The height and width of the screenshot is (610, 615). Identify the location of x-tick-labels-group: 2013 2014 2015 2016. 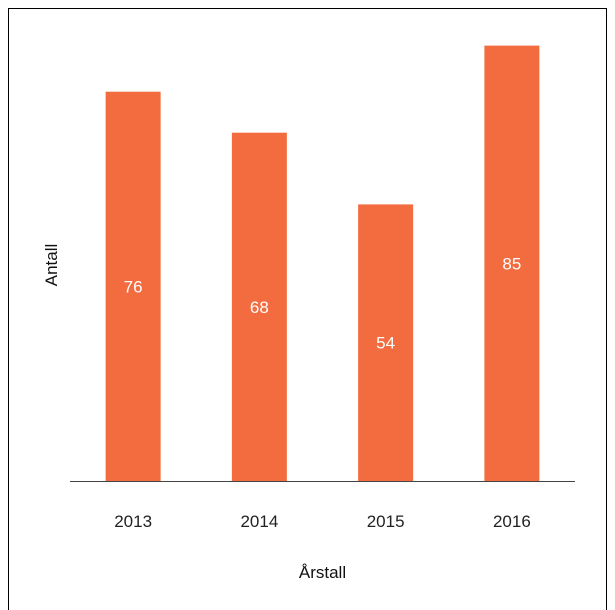
(322, 521).